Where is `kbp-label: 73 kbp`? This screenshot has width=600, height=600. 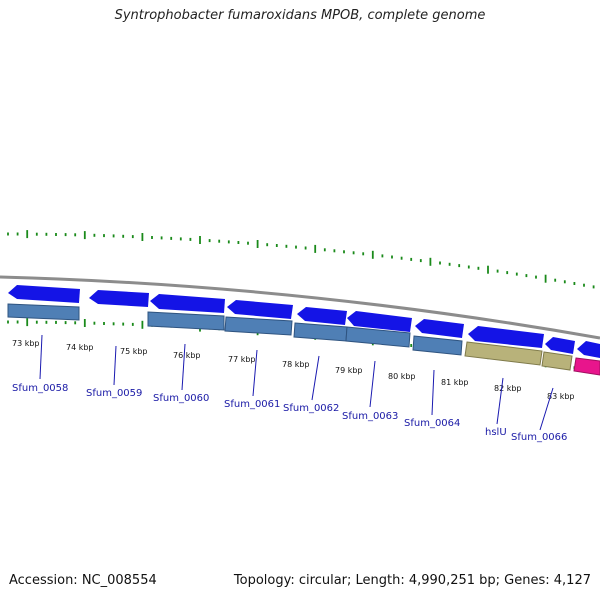
kbp-label: 73 kbp is located at coordinates (26, 343).